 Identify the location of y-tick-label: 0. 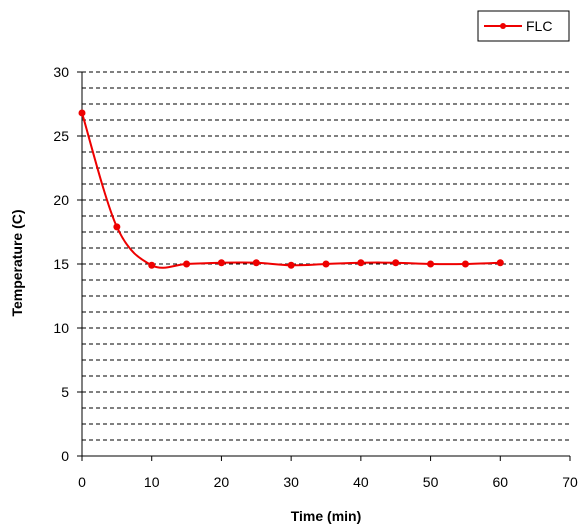
(65, 456).